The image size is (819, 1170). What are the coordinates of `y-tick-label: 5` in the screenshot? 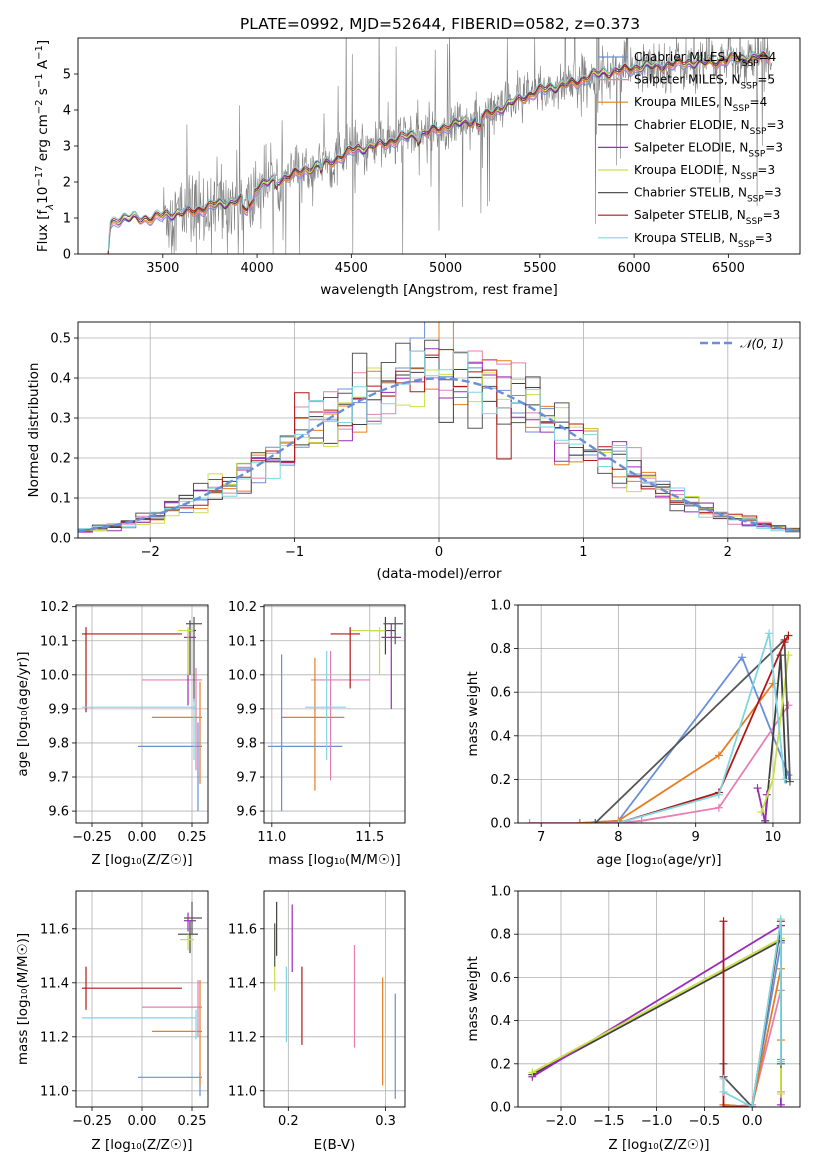 It's located at (67, 75).